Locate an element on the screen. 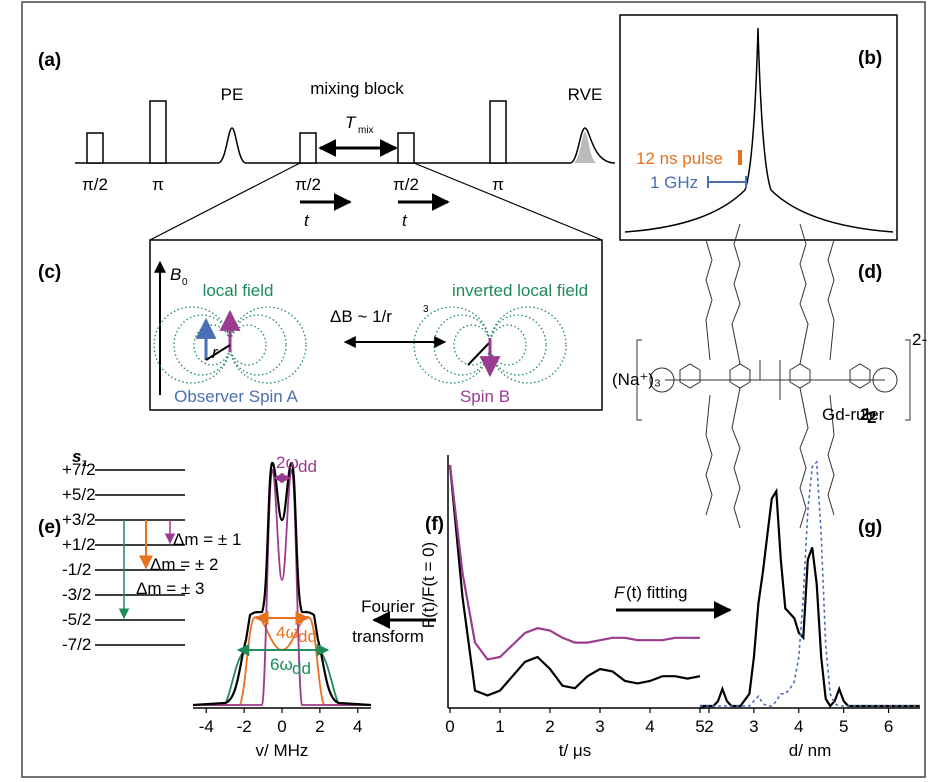 Image resolution: width=935 pixels, height=782 pixels. annotation-sub: dd is located at coordinates (301, 668).